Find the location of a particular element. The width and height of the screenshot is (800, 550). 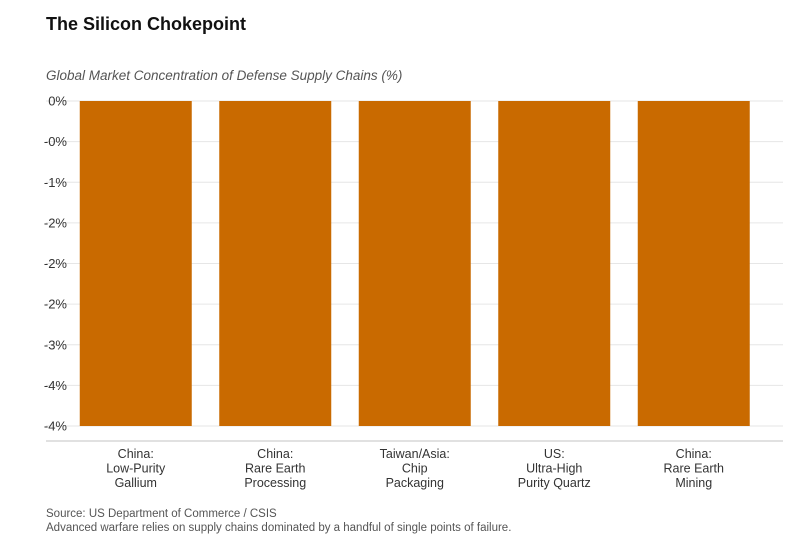

x-tick-label: Taiwan/Asia: Chip Packaging is located at coordinates (415, 468).